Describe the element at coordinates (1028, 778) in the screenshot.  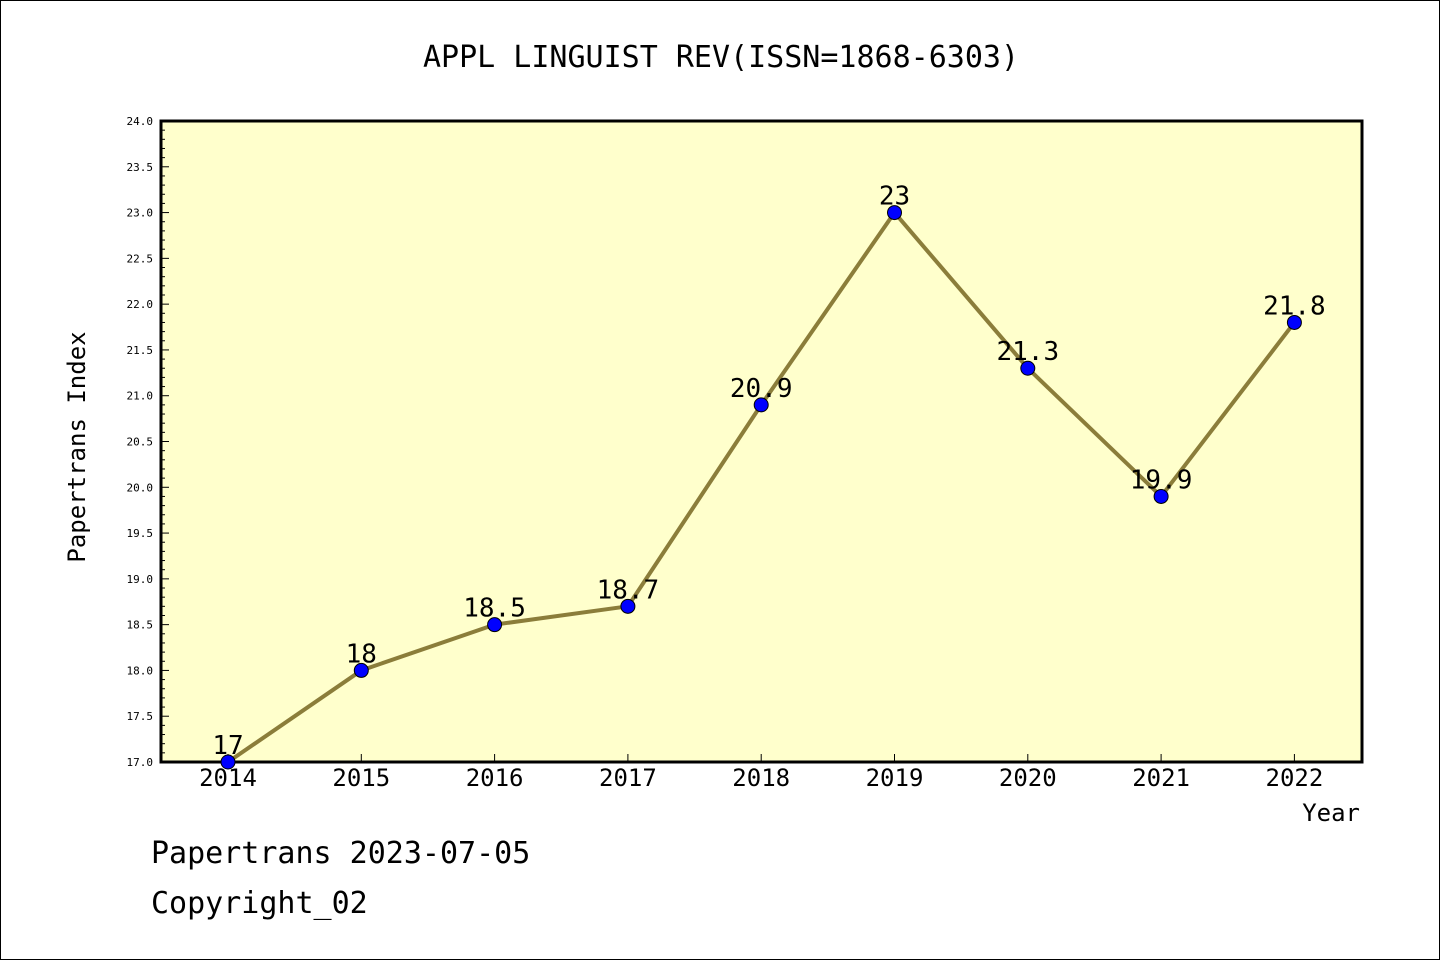
I see `x-tick-label: 2020` at that location.